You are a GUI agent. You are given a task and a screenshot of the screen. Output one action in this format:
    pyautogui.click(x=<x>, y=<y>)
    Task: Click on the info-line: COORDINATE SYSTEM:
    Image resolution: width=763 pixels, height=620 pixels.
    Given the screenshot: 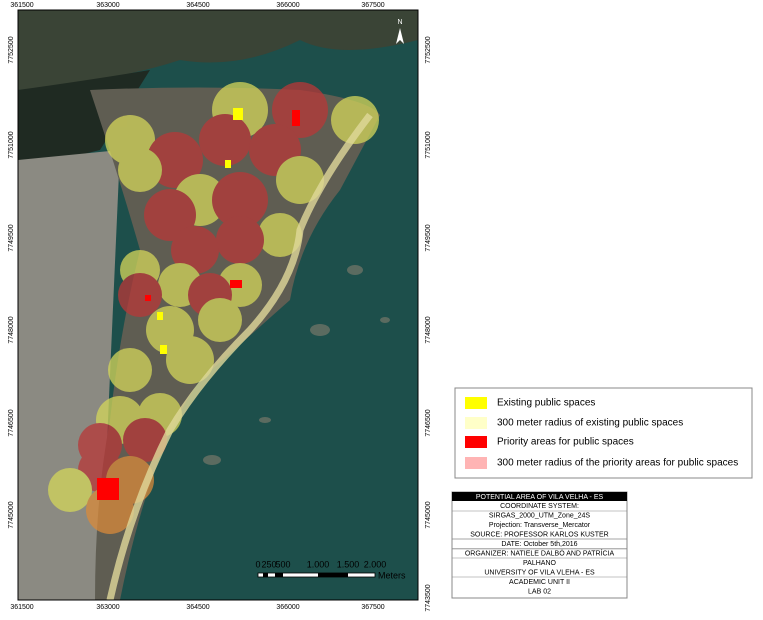 What is the action you would take?
    pyautogui.click(x=539, y=506)
    